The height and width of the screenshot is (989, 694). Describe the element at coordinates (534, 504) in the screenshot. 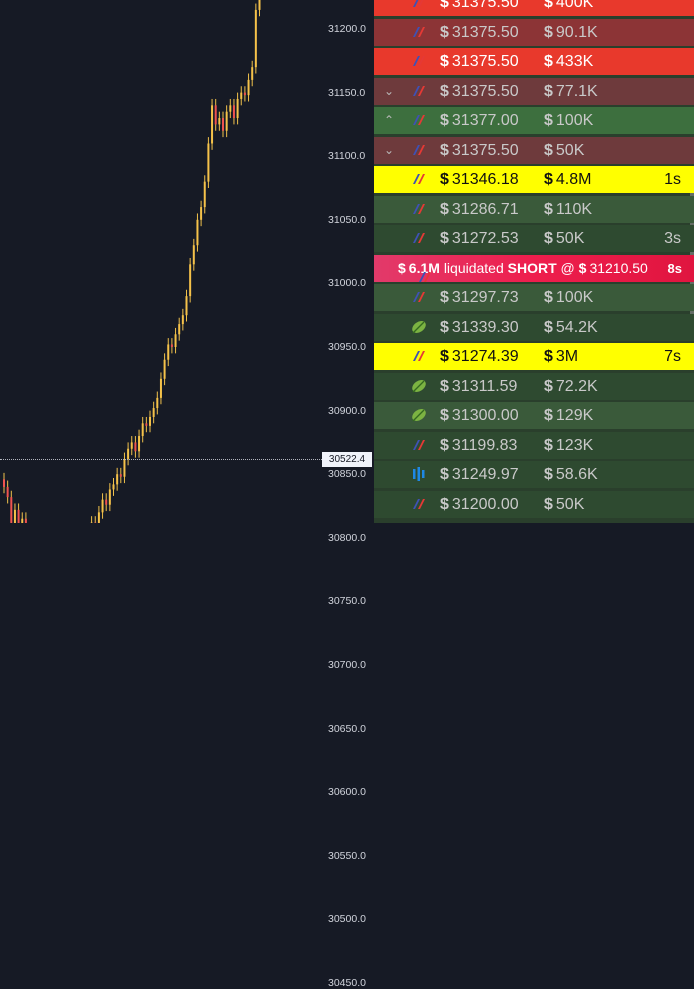

I see `trade-row: $31200.00$50K` at that location.